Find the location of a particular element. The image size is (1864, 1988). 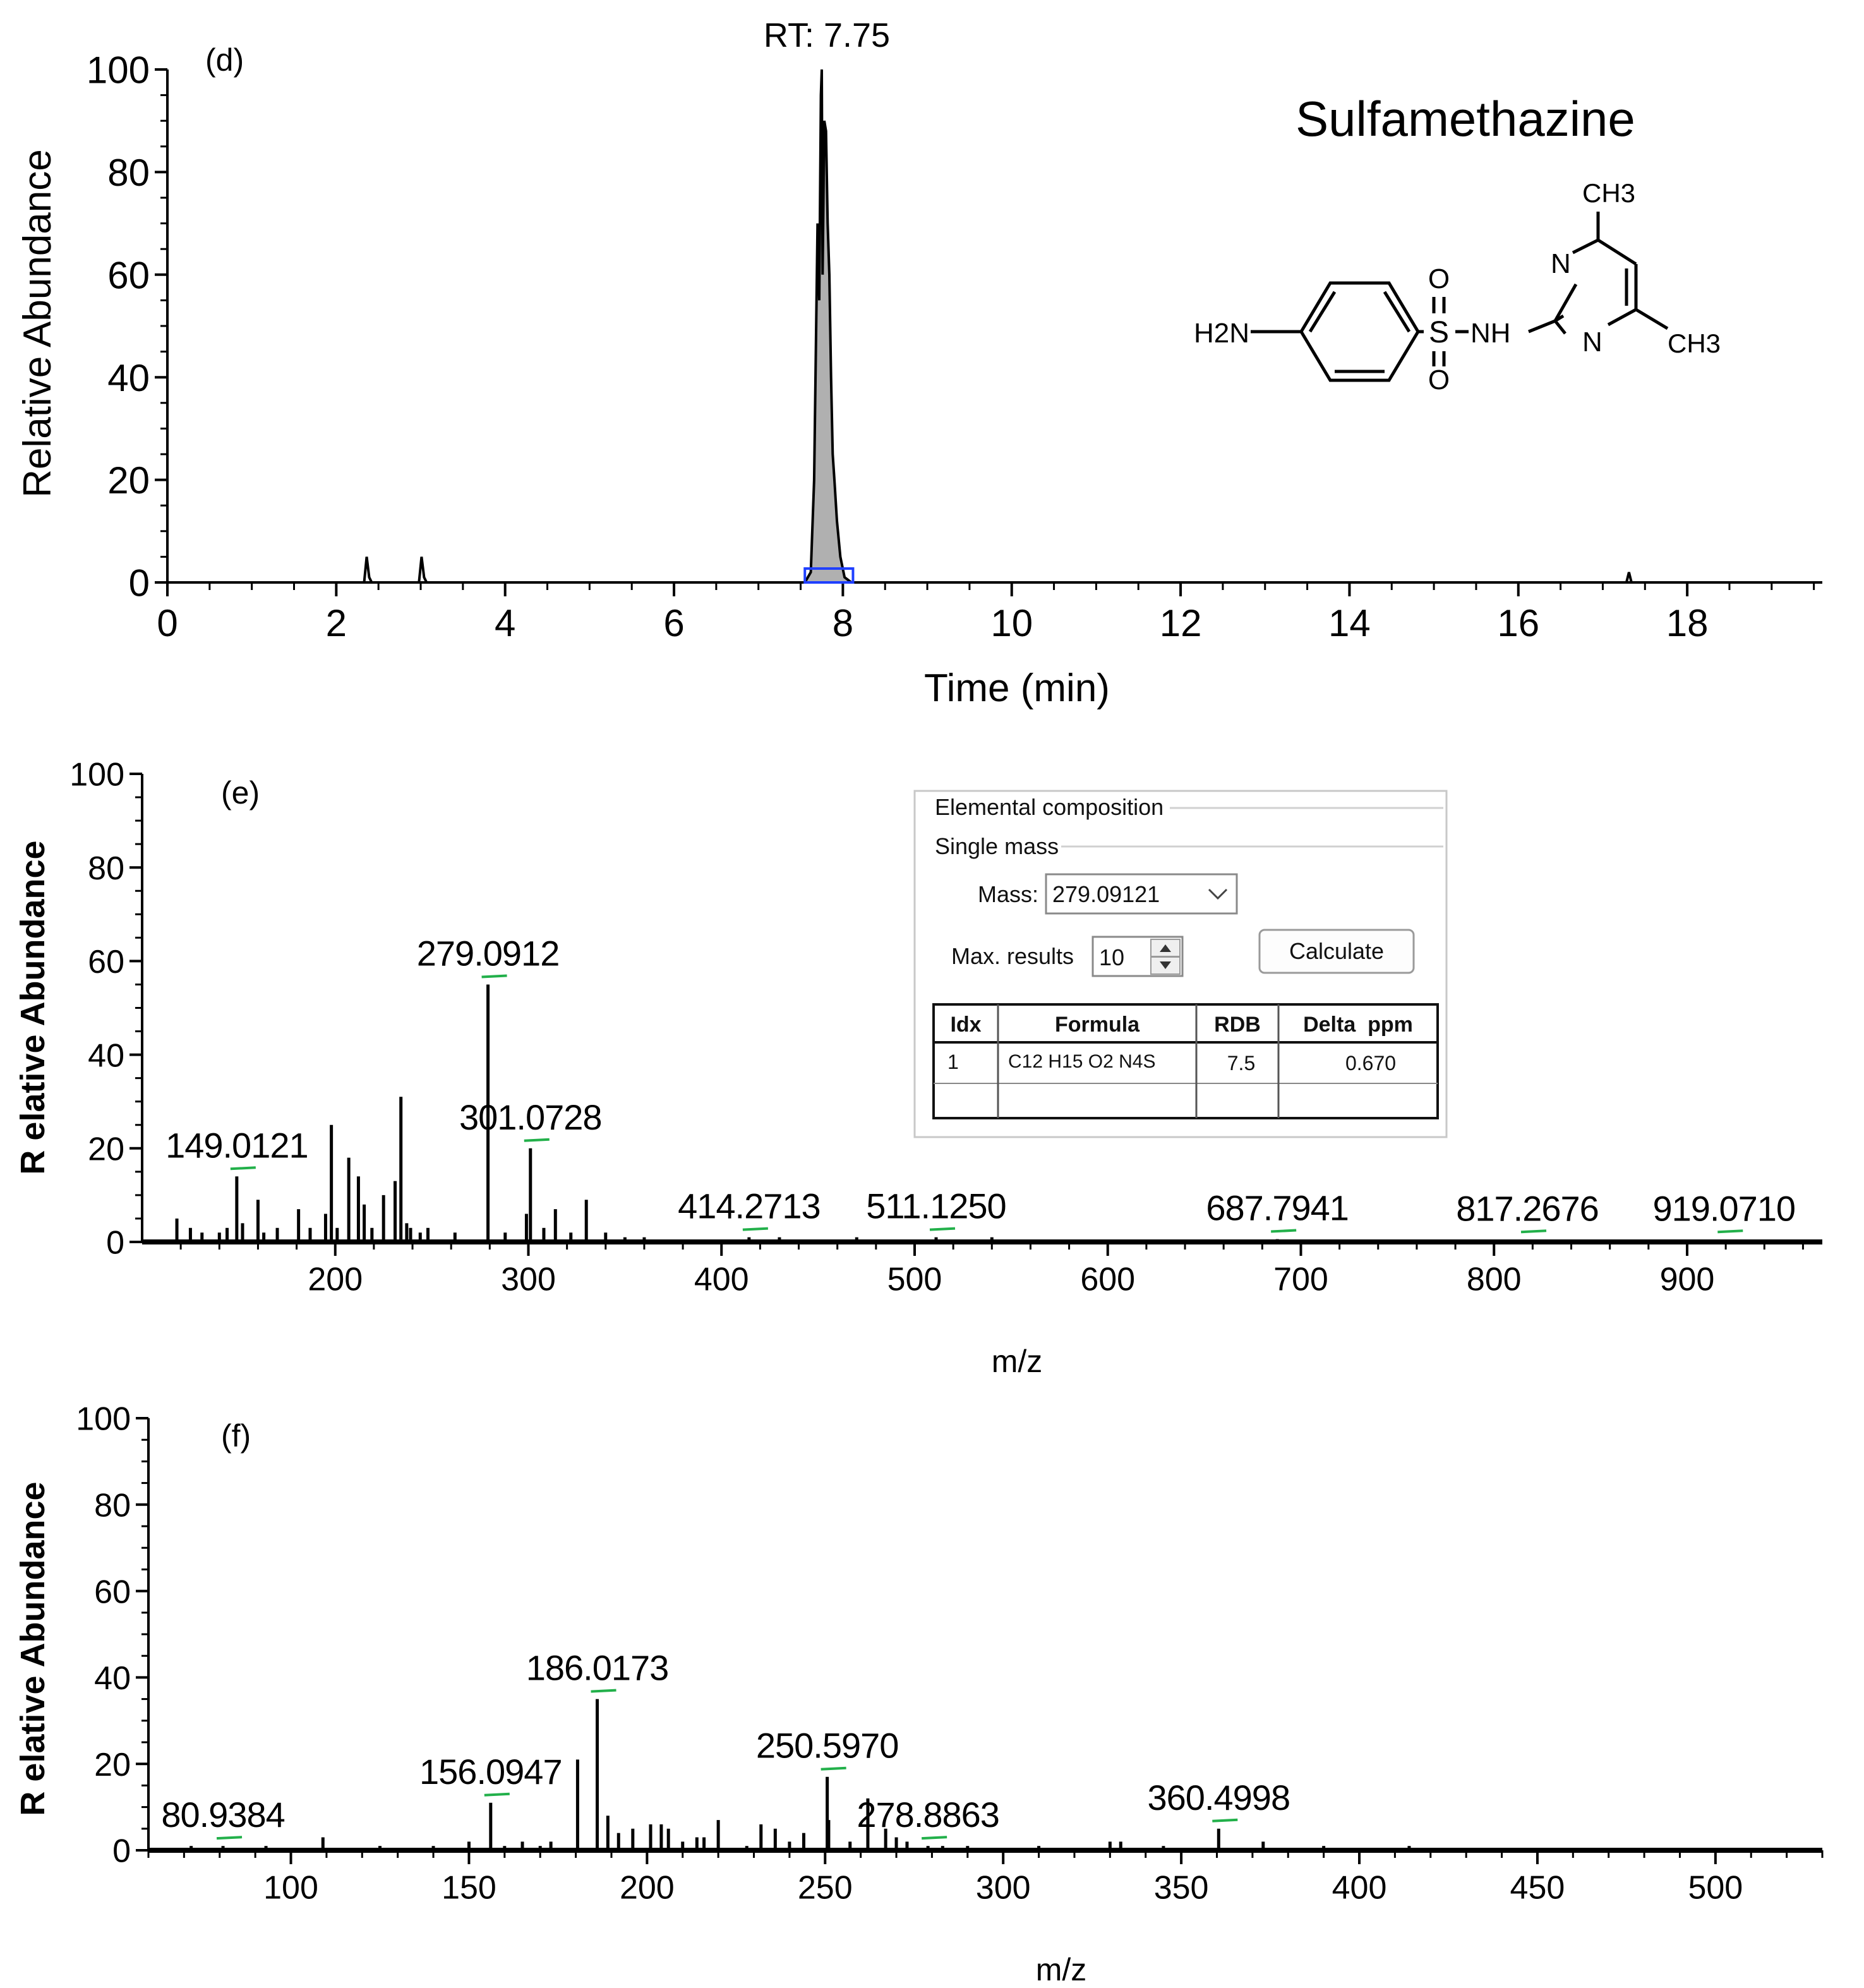

mass-value: 279.09121 is located at coordinates (1106, 894).